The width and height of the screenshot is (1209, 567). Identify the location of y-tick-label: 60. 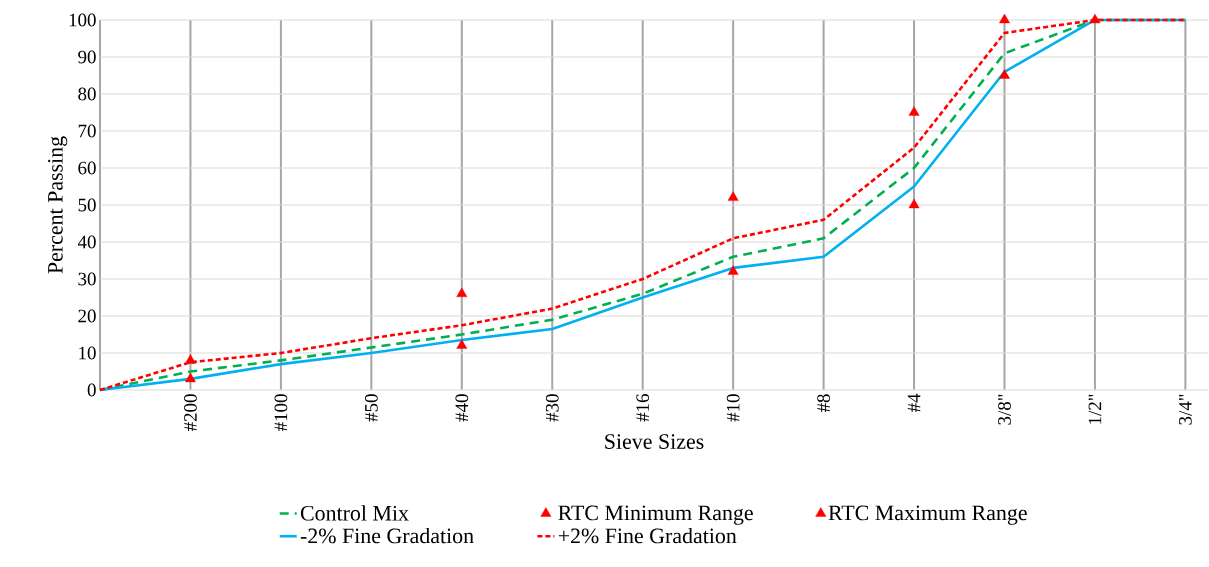
(87, 168).